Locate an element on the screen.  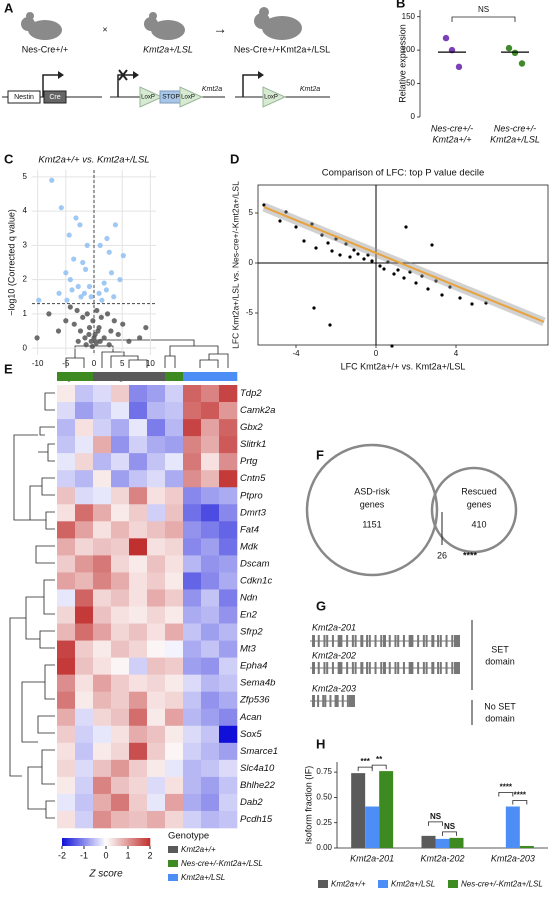
set-name: ASD-risk is located at coordinates (372, 491).